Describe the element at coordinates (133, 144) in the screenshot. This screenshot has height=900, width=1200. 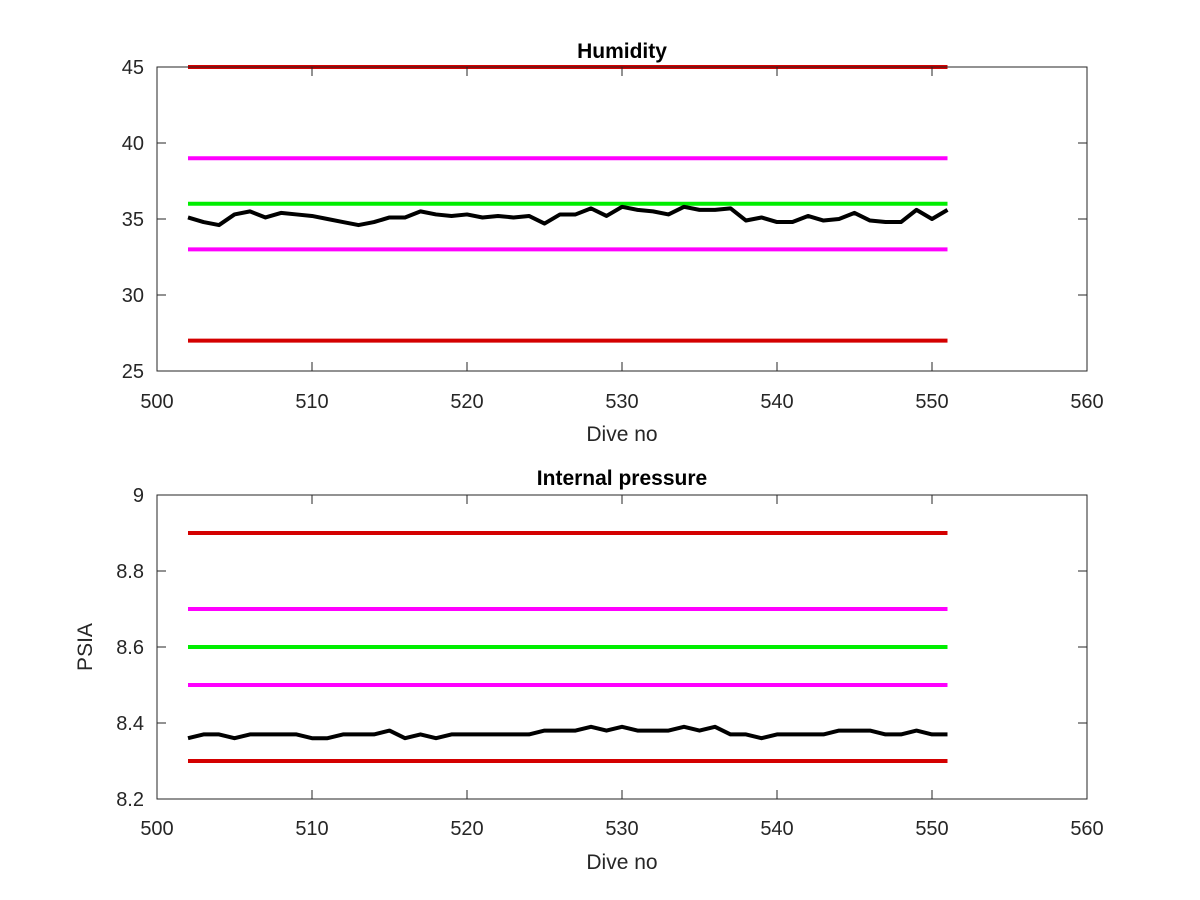
I see `y-tick-label: 40` at that location.